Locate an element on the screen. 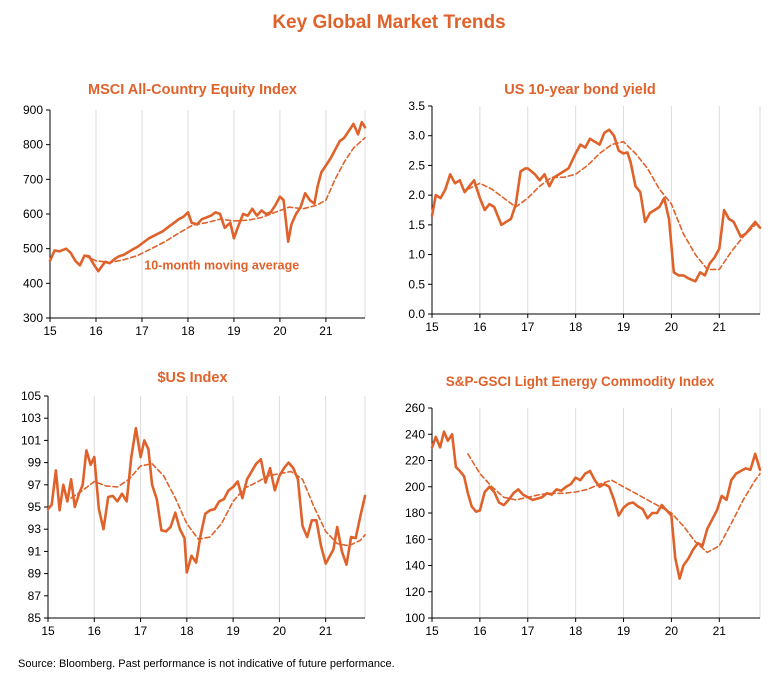 The height and width of the screenshot is (676, 778). y-tick-label: 300 is located at coordinates (33, 318).